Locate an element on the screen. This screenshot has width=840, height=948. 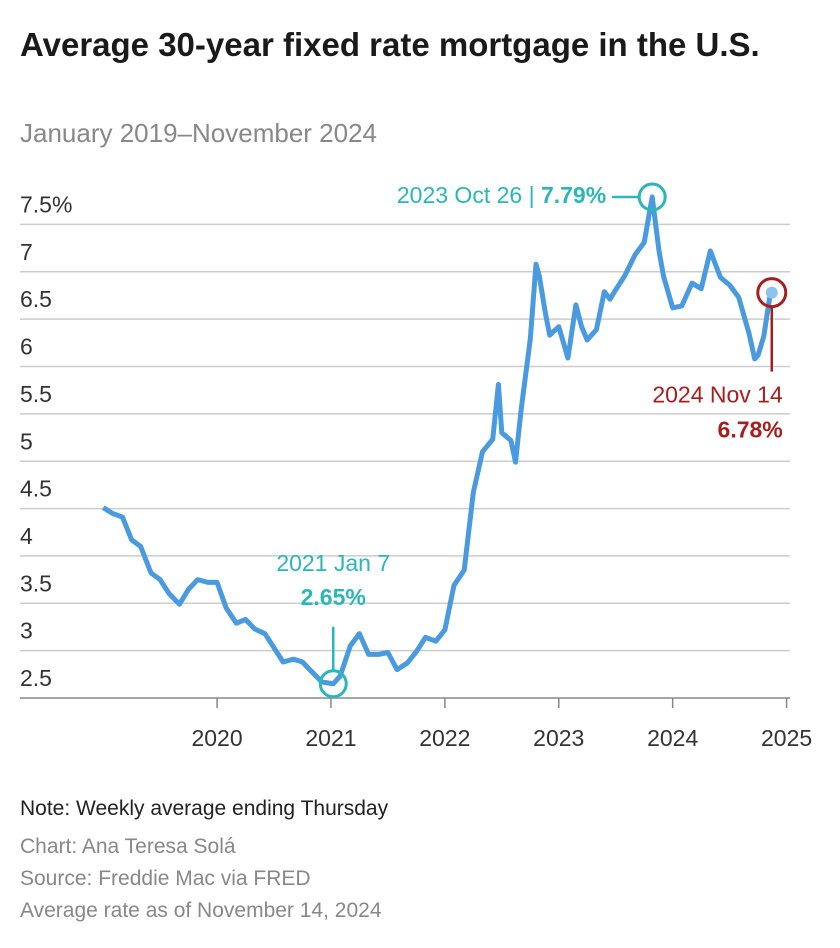
annotation-value: 7.79% is located at coordinates (573, 195).